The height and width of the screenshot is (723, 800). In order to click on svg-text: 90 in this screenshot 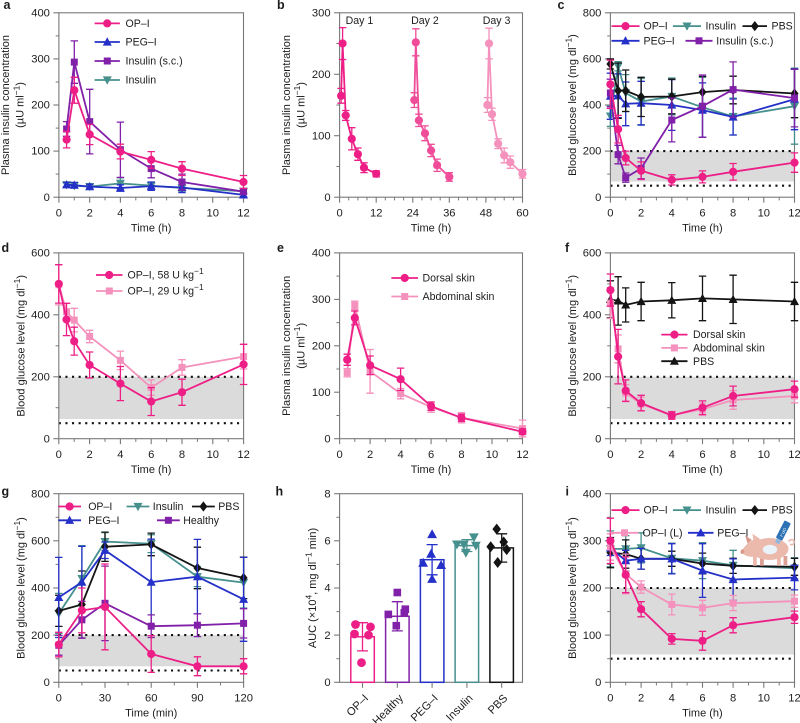, I will do `click(197, 699)`.